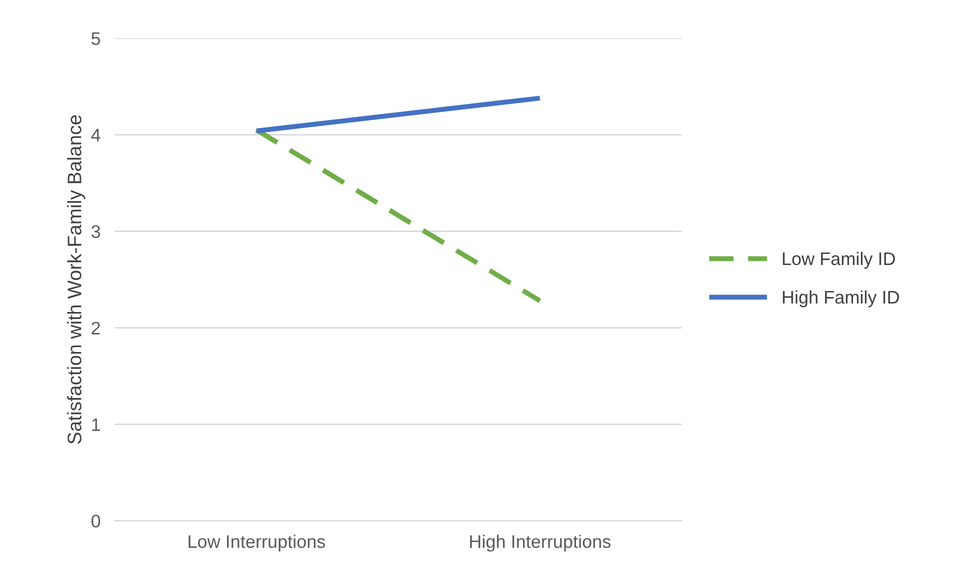 The image size is (956, 580). Describe the element at coordinates (95, 231) in the screenshot. I see `y-tick-label: 3` at that location.